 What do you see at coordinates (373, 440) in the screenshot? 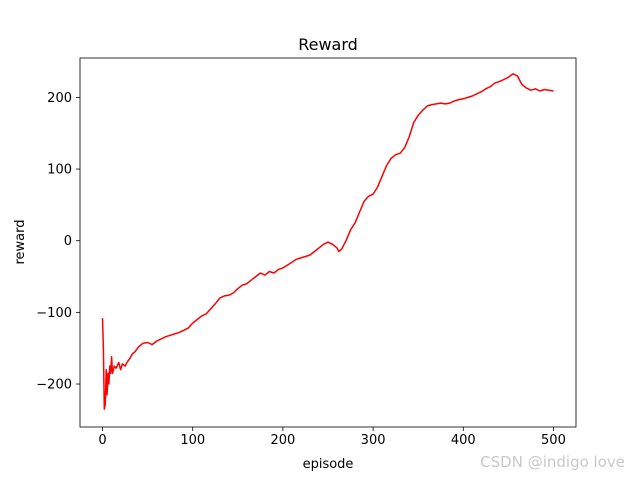
I see `x-tick-label: 300` at bounding box center [373, 440].